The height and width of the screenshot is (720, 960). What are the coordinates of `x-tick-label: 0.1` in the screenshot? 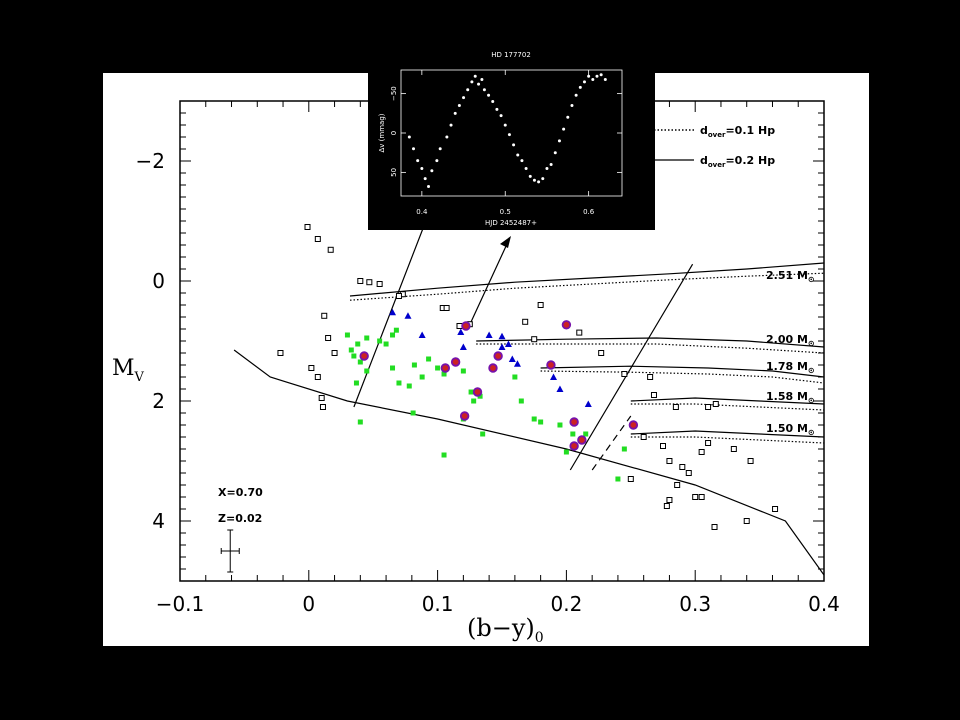 It's located at (438, 604).